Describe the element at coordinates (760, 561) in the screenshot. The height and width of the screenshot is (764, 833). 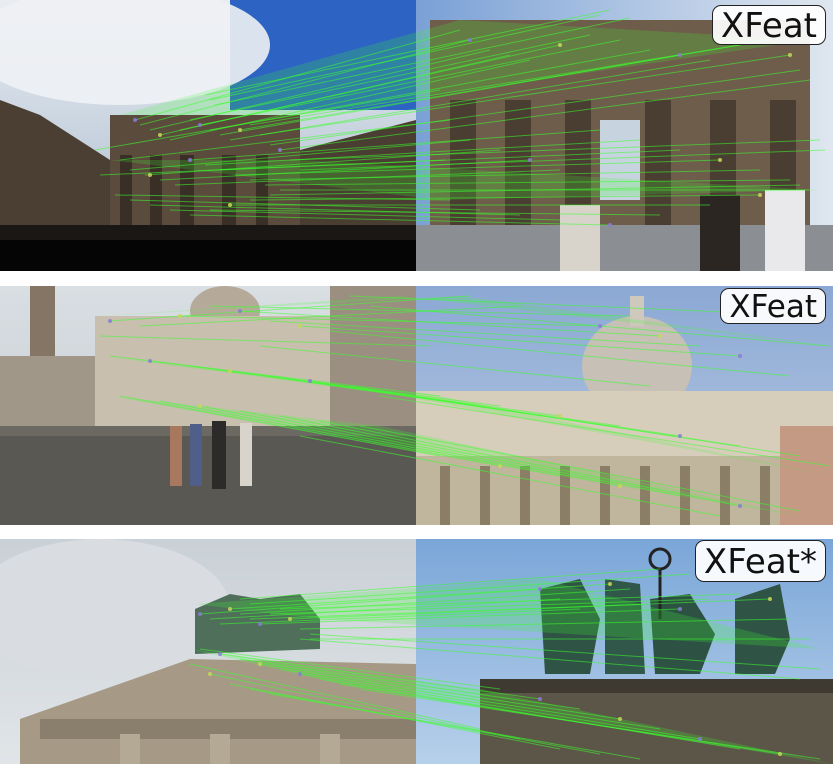
I see `method-label: XFeat*` at that location.